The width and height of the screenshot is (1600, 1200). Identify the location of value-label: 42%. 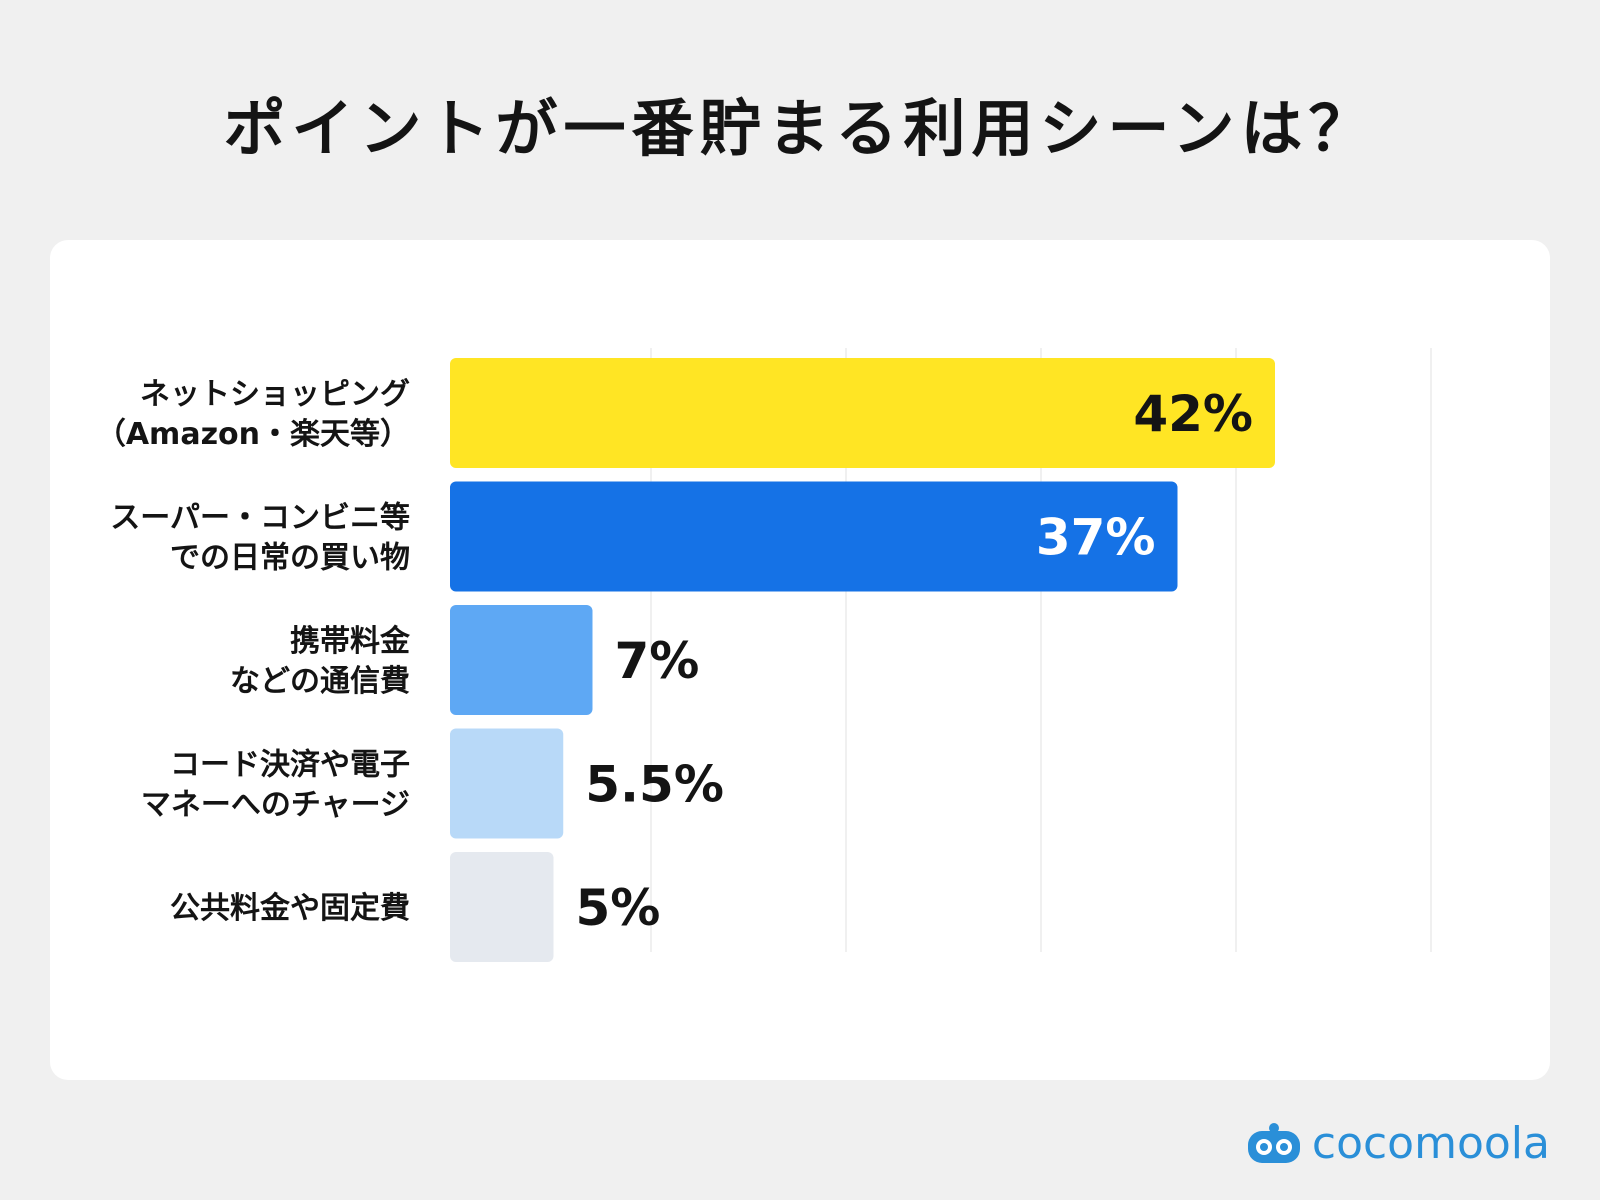
(1193, 414).